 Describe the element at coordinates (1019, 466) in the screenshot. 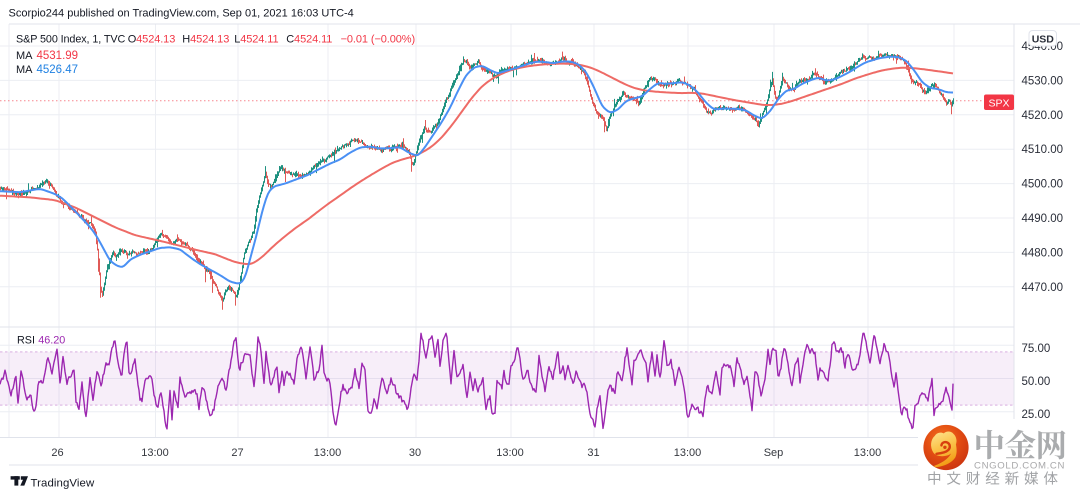

I see `svg-text: CNGOLD.COM.CN` at that location.